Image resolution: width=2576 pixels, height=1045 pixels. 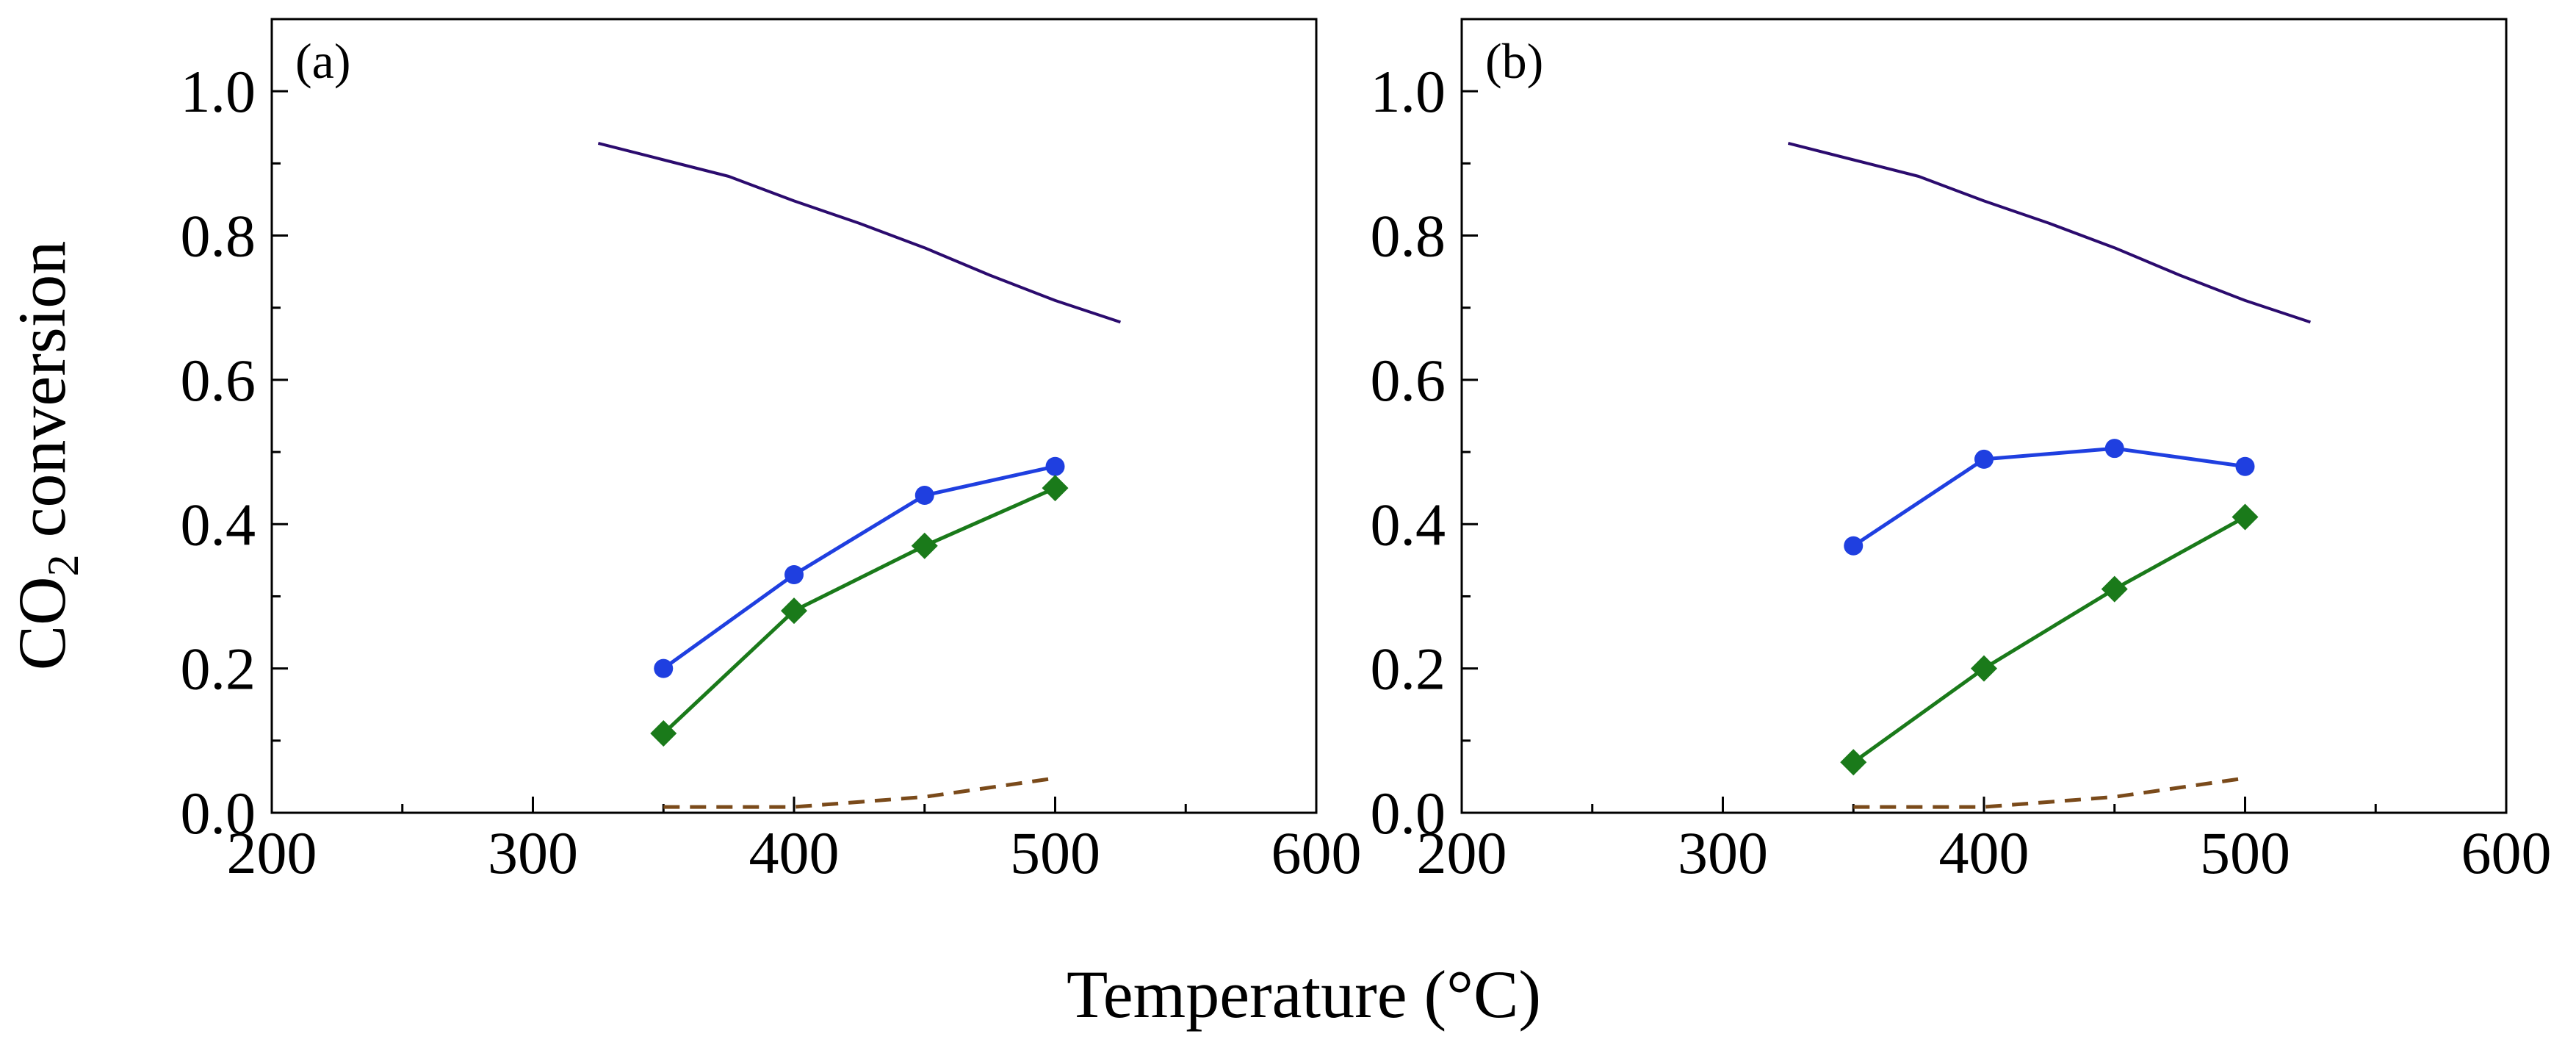 I want to click on panel-label: (b), so click(x=1514, y=61).